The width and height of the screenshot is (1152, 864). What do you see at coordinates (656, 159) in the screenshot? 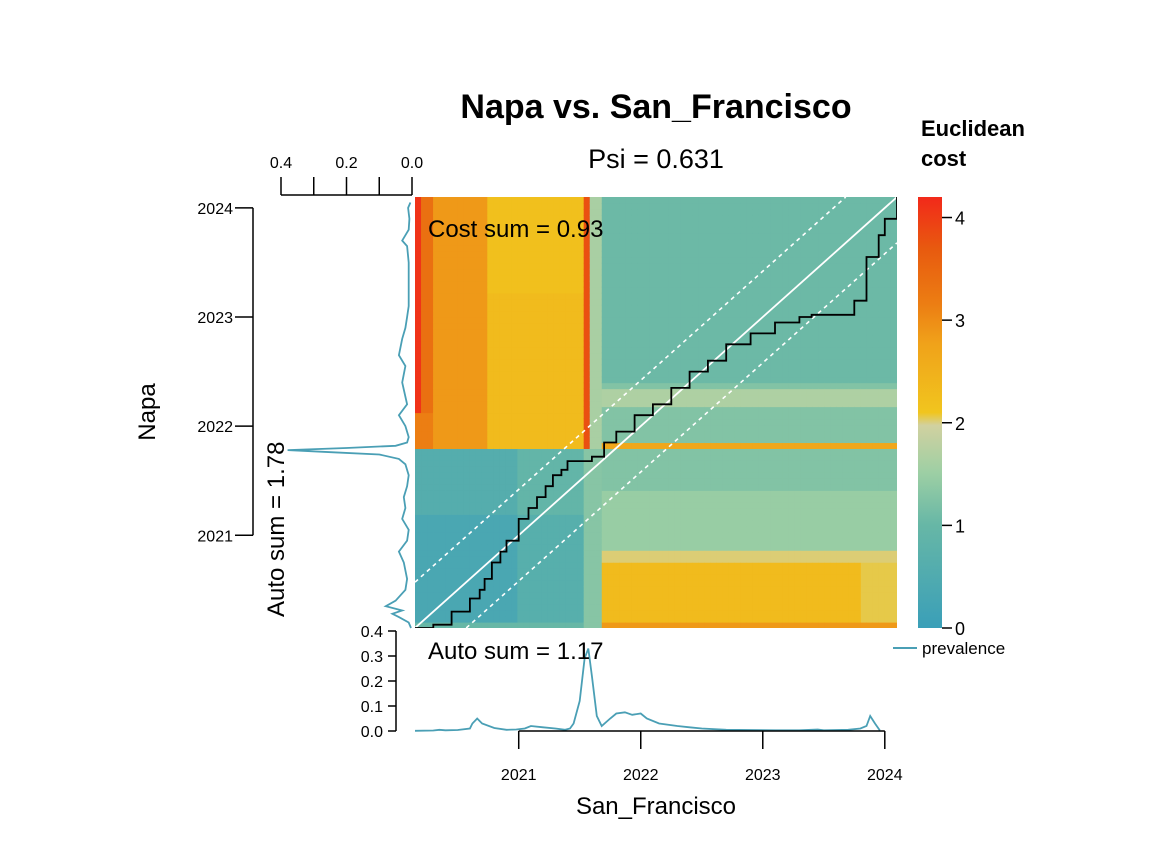
I see `chart-subtitle: Psi = 0.631` at bounding box center [656, 159].